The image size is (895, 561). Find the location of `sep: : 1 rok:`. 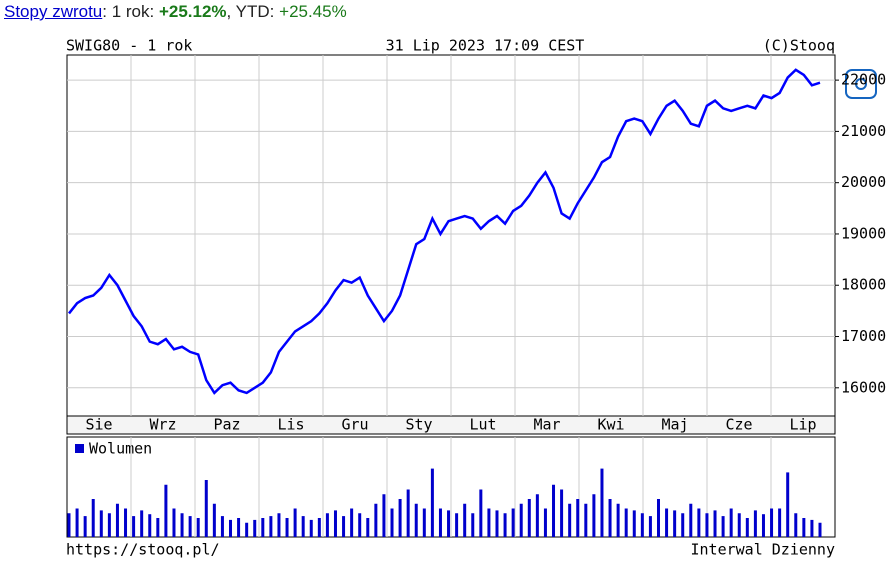

sep: : 1 rok: is located at coordinates (130, 11).